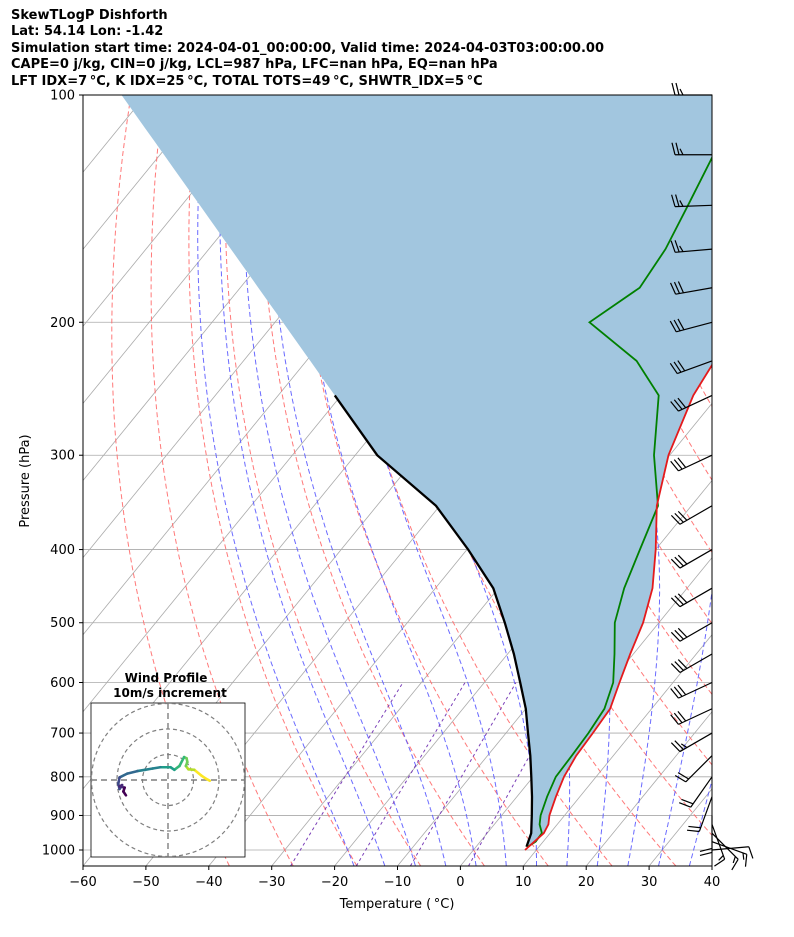 This screenshot has width=794, height=937. I want to click on y-tick-label: 800, so click(62, 777).